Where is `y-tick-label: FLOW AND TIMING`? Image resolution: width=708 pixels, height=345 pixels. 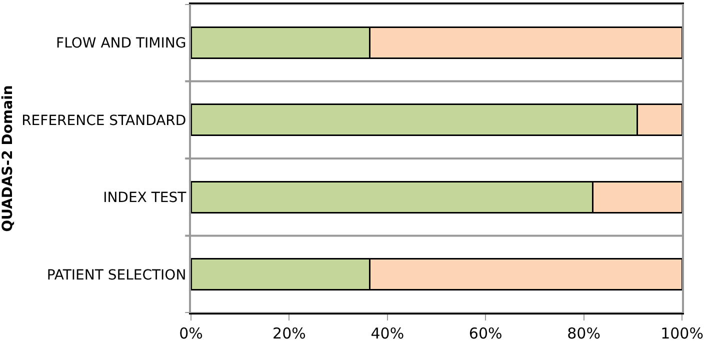 y-tick-label: FLOW AND TIMING is located at coordinates (121, 44).